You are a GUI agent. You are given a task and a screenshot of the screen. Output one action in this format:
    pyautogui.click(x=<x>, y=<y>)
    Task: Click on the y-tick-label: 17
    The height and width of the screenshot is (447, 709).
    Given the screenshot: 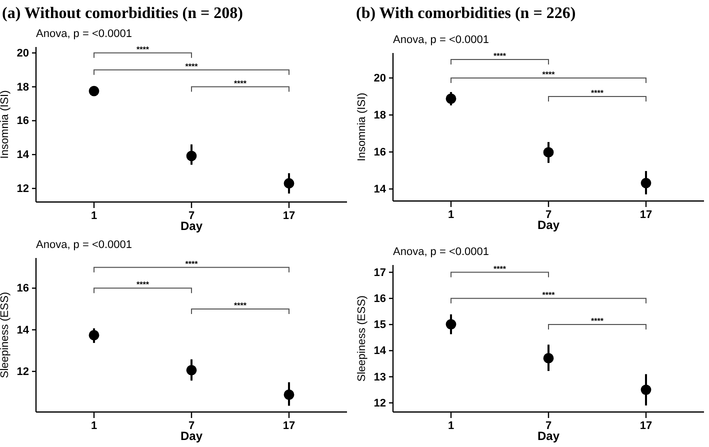 What is the action you would take?
    pyautogui.click(x=380, y=272)
    